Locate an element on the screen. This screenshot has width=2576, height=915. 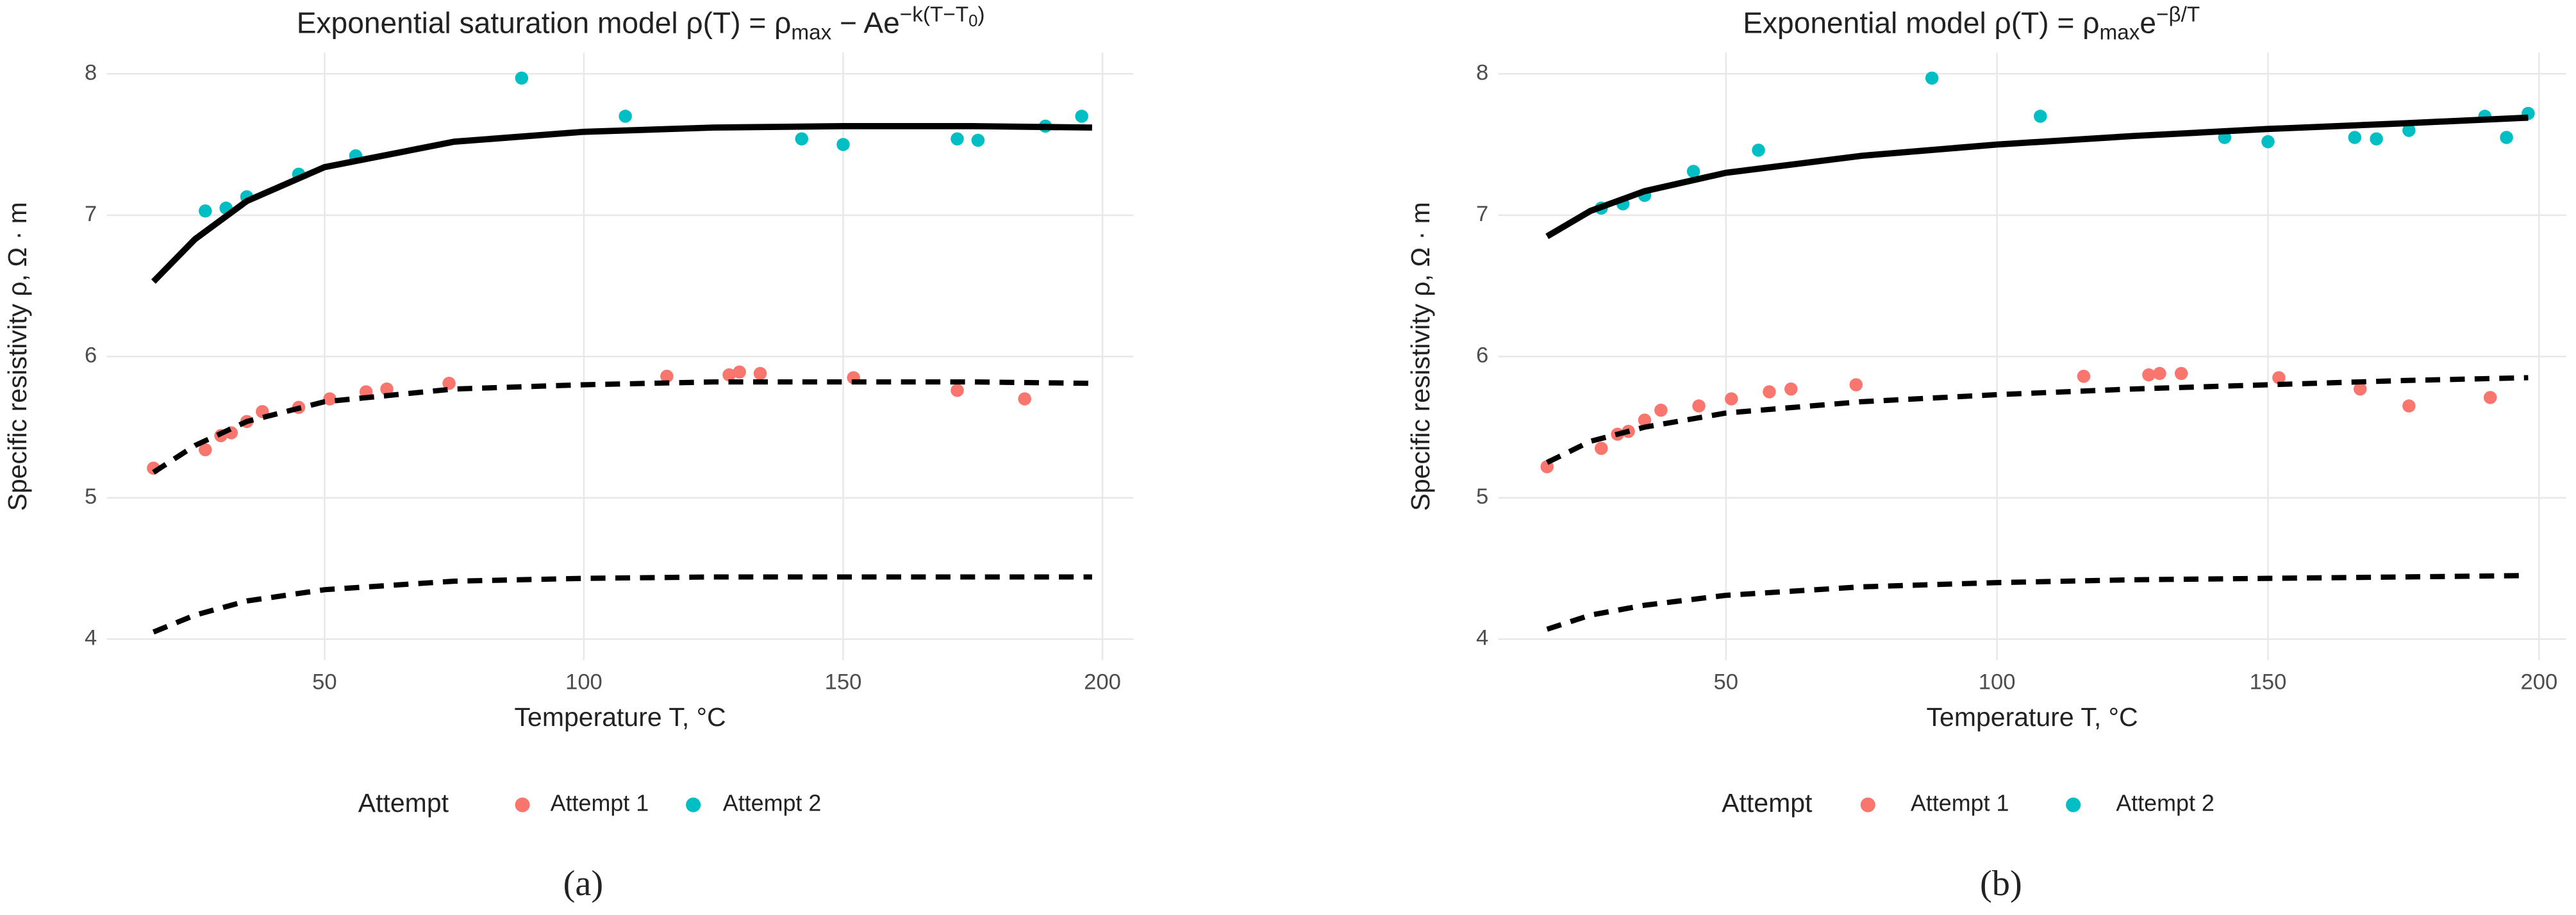
title-part: e is located at coordinates (2148, 23).